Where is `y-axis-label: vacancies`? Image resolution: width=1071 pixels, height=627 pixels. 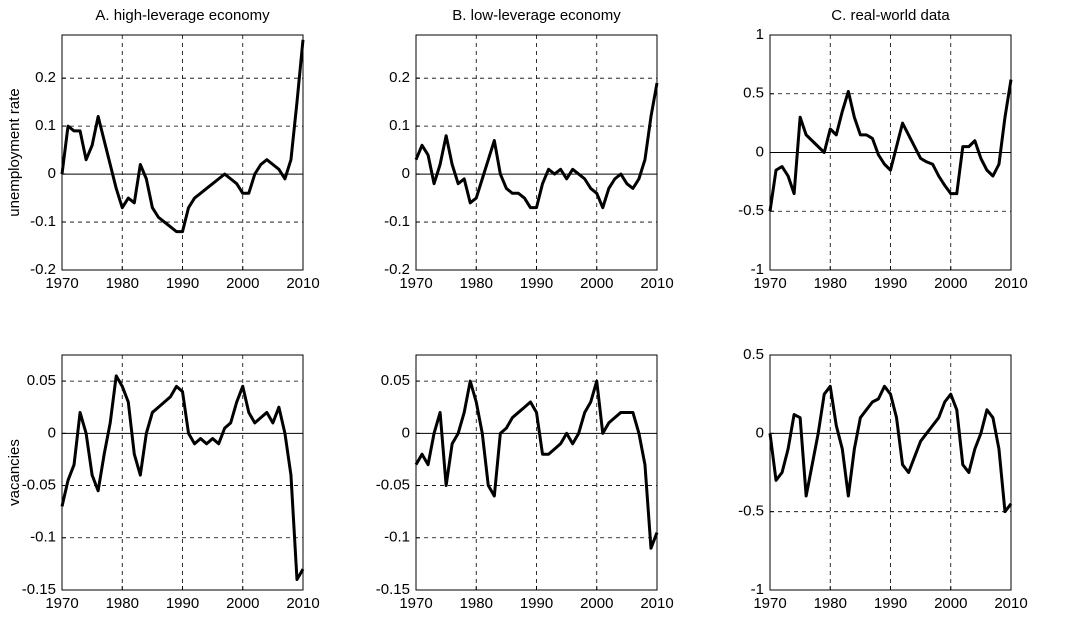
y-axis-label: vacancies is located at coordinates (14, 472).